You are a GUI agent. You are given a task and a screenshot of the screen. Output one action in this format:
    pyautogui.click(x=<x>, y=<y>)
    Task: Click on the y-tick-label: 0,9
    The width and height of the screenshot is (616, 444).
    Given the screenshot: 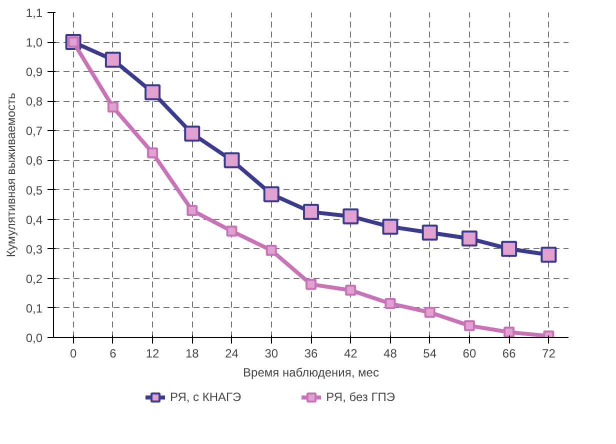 What is the action you would take?
    pyautogui.click(x=34, y=72)
    